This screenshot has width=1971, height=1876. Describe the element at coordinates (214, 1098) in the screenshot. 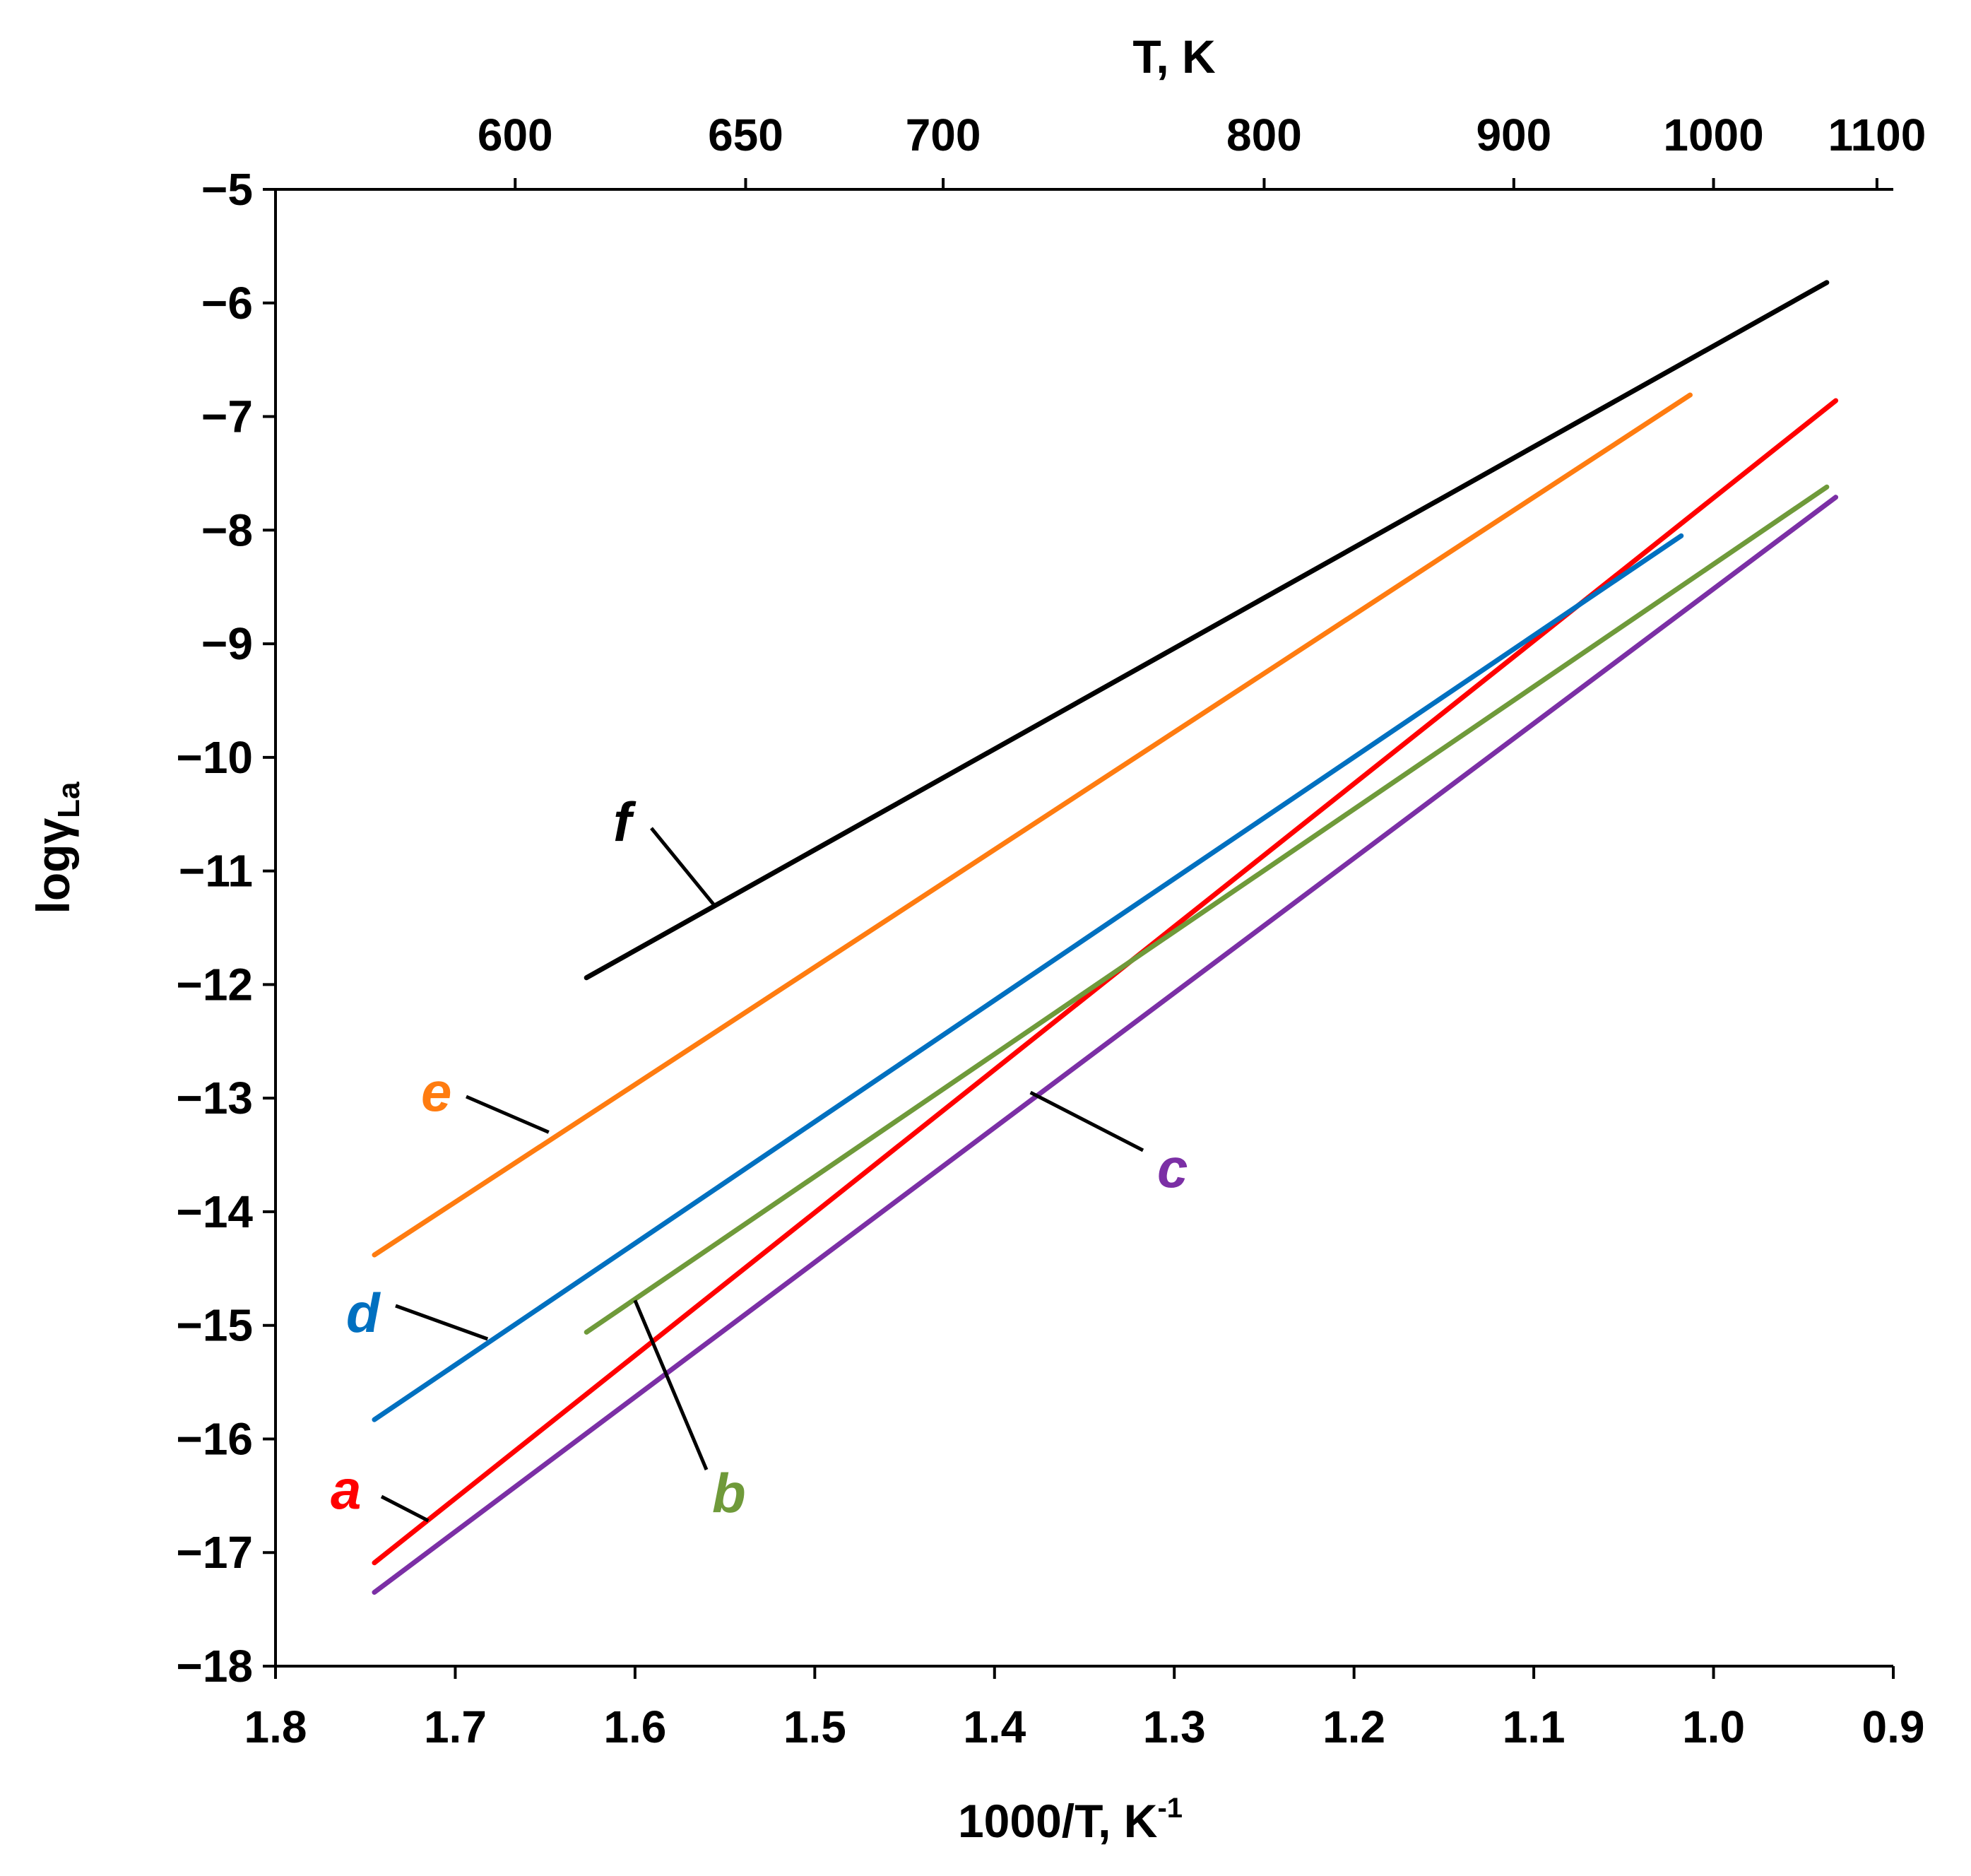

I see `y-tick-label: −13` at that location.